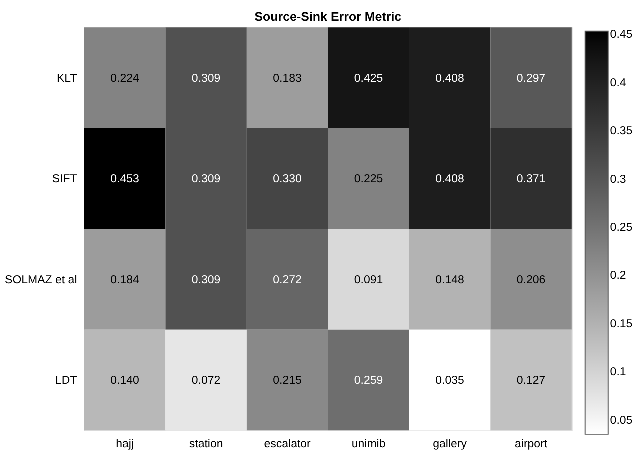 The height and width of the screenshot is (471, 641). What do you see at coordinates (125, 180) in the screenshot?
I see `data-label: 0.453` at bounding box center [125, 180].